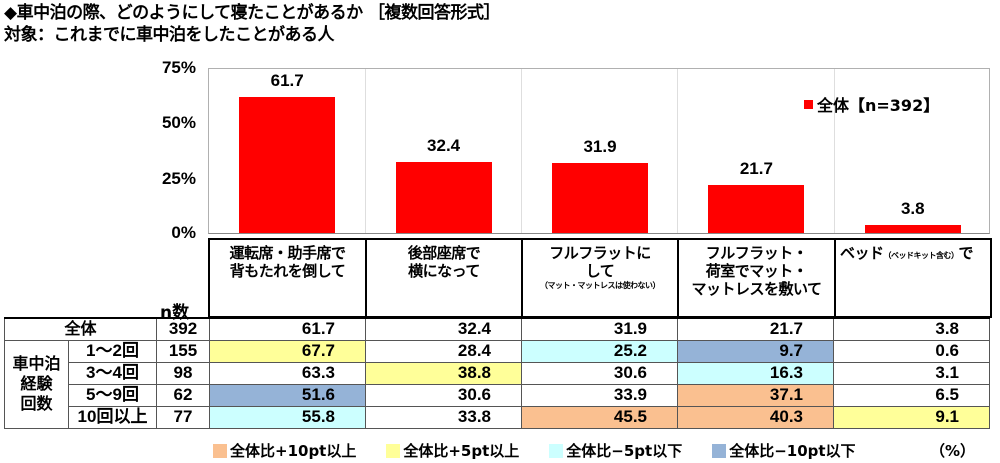 The image size is (1000, 463). What do you see at coordinates (287, 373) in the screenshot?
I see `table-cell: 63.3` at bounding box center [287, 373].